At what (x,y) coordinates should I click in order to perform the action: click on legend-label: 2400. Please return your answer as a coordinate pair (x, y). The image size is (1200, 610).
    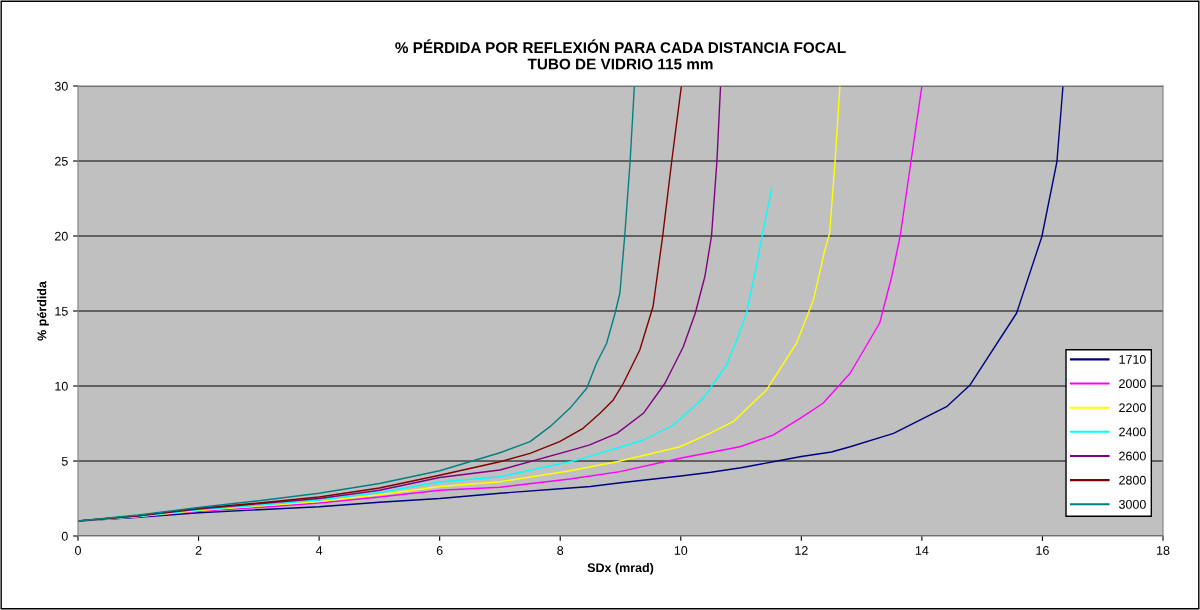
    Looking at the image, I should click on (1132, 432).